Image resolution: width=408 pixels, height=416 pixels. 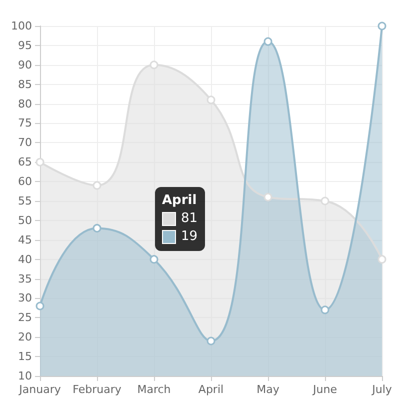 I want to click on y-tick-label: 35, so click(x=25, y=279).